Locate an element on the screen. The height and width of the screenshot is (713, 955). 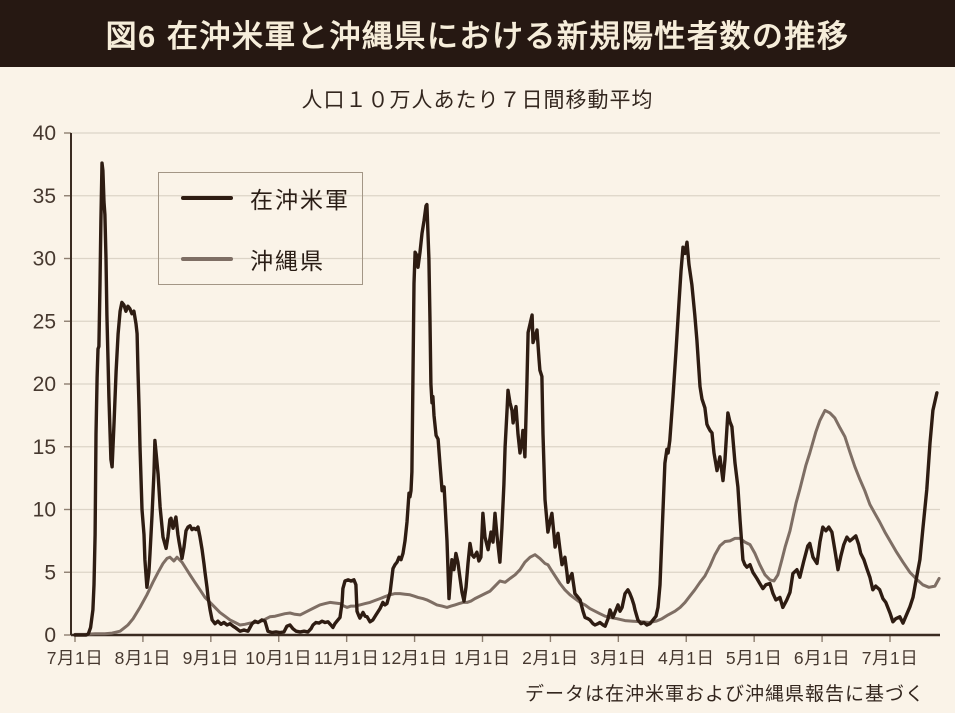
svg-text: 8月1日 is located at coordinates (143, 658).